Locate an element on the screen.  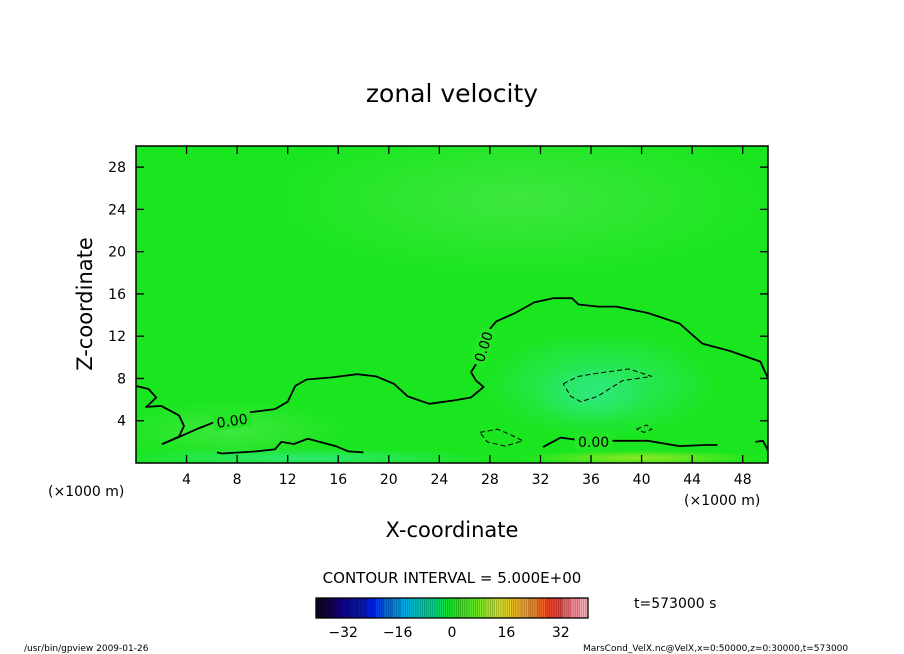
chart-title: zonal velocity is located at coordinates (452, 93).